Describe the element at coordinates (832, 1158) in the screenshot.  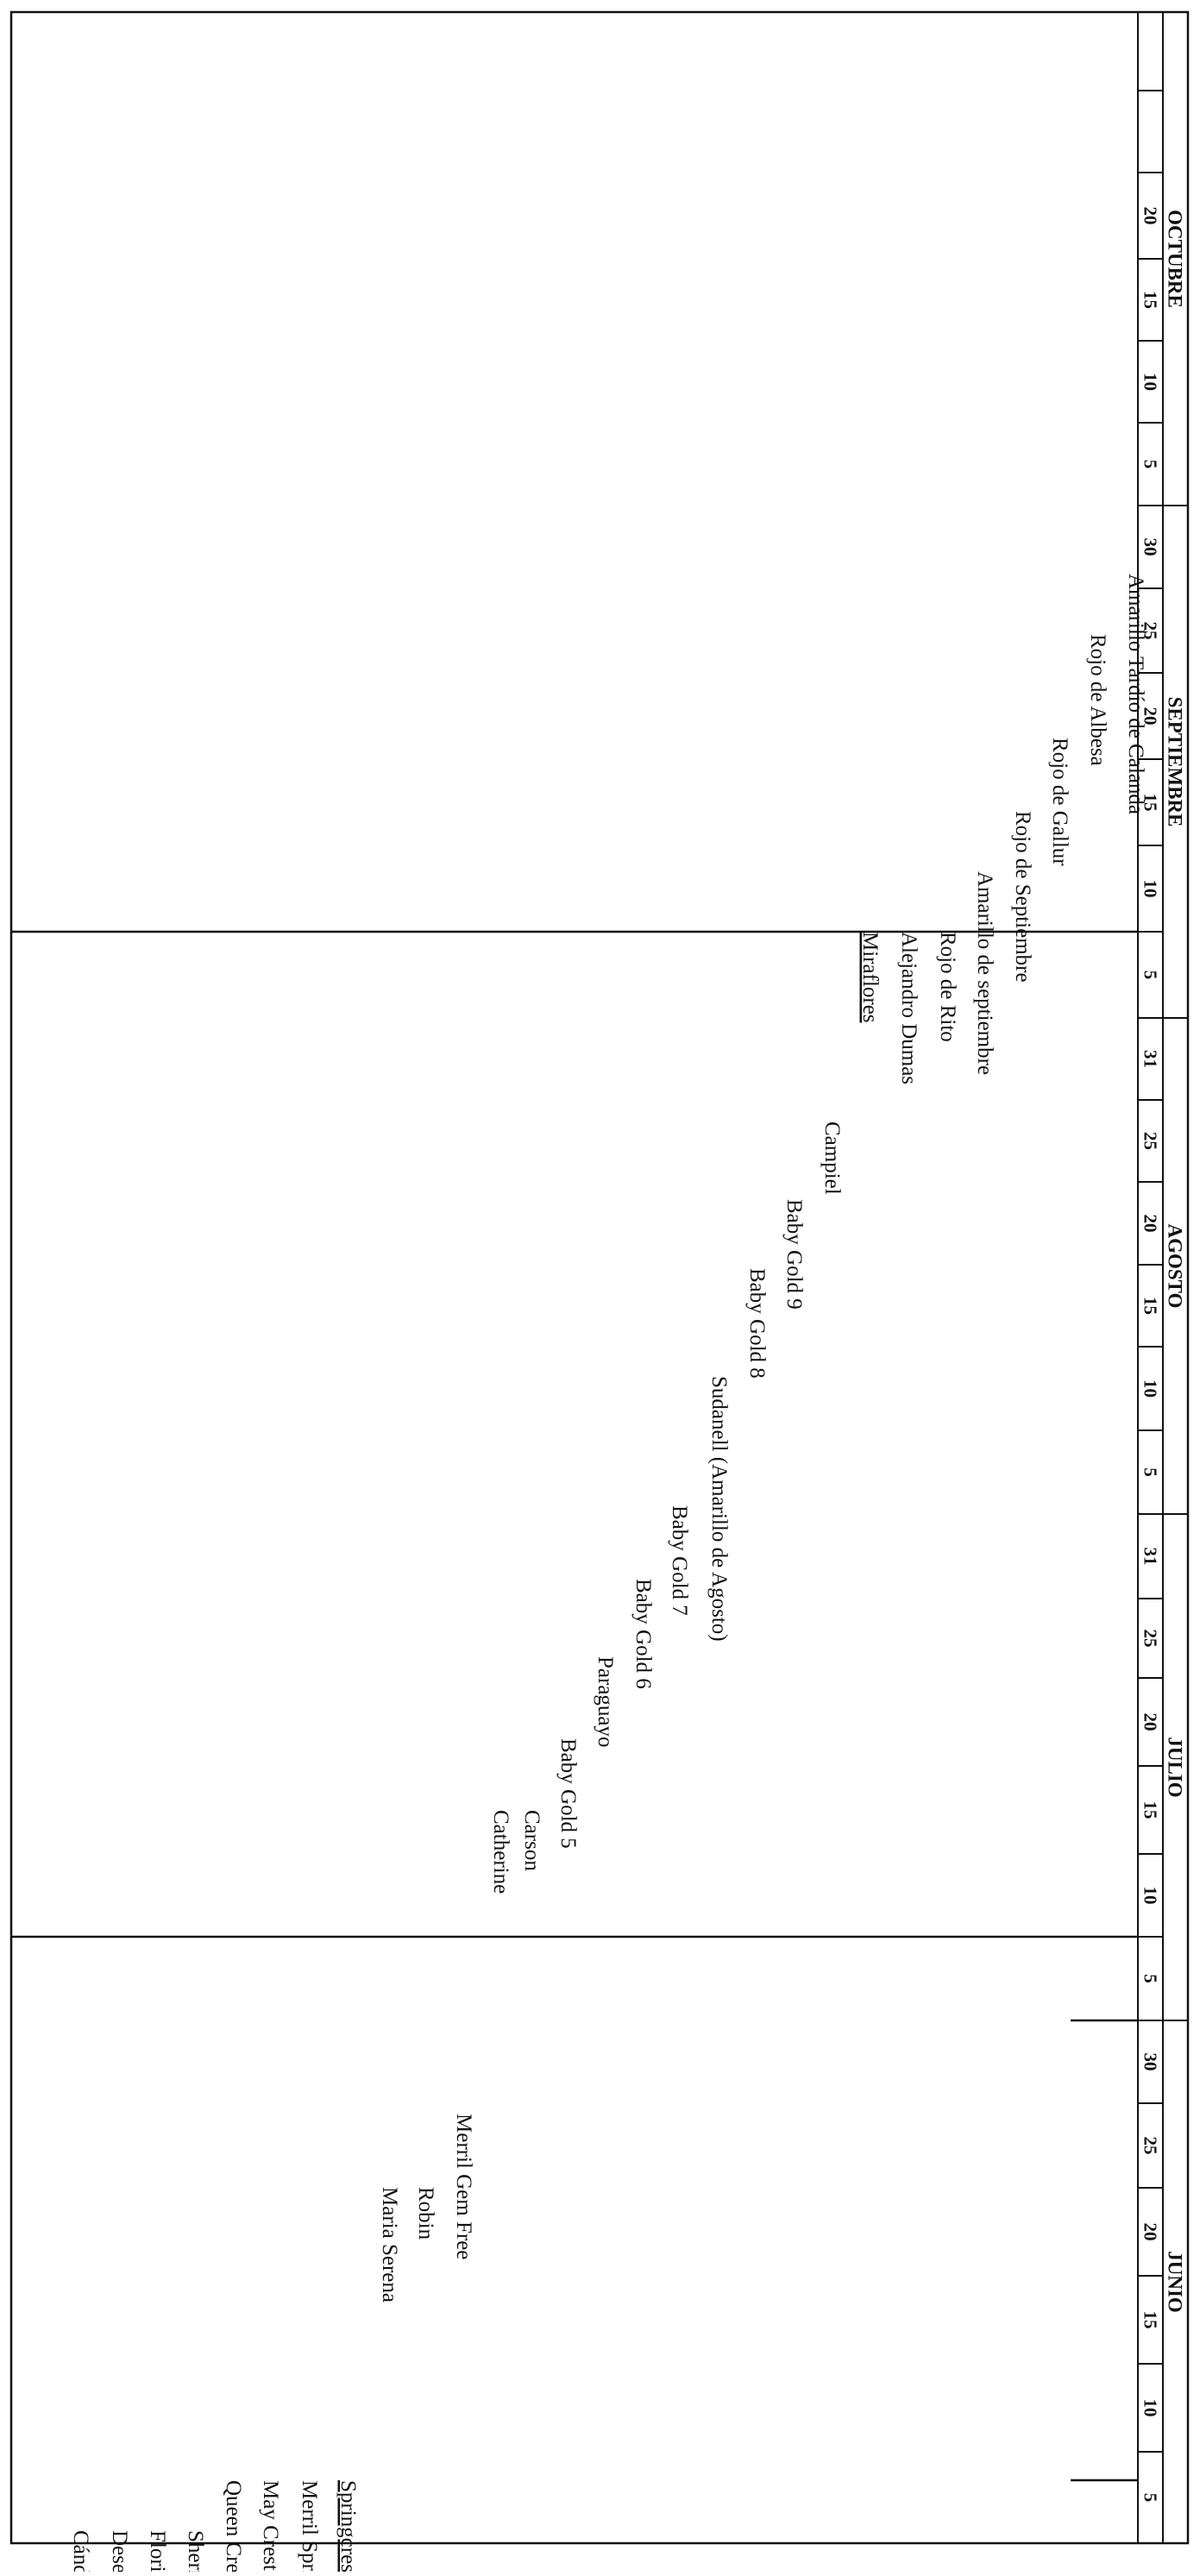
I see `variety-label: Campiel` at that location.